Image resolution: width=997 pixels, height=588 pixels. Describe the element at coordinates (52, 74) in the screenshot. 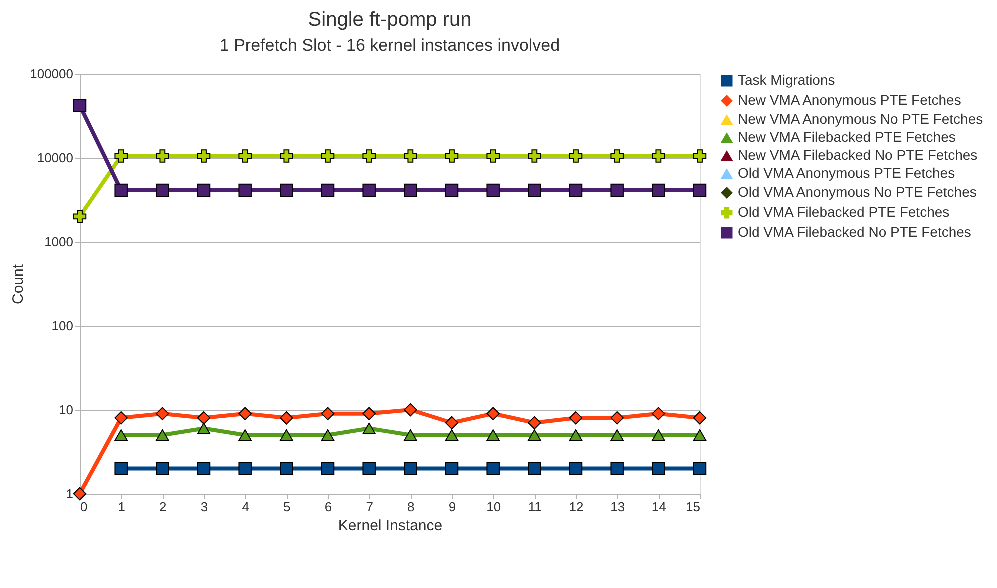

I see `y-tick-label: 100000` at that location.